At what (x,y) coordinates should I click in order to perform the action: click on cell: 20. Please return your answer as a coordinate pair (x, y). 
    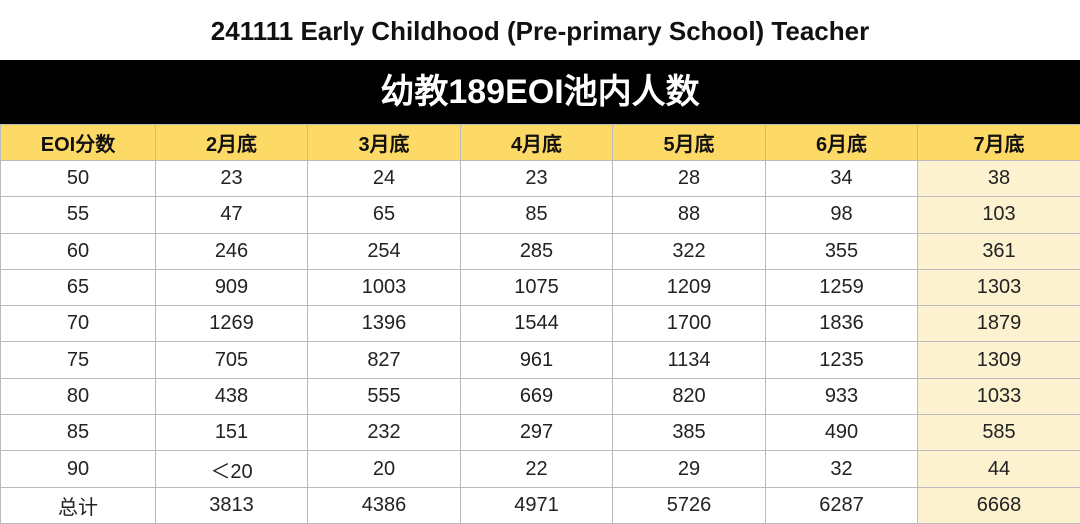
    Looking at the image, I should click on (384, 469).